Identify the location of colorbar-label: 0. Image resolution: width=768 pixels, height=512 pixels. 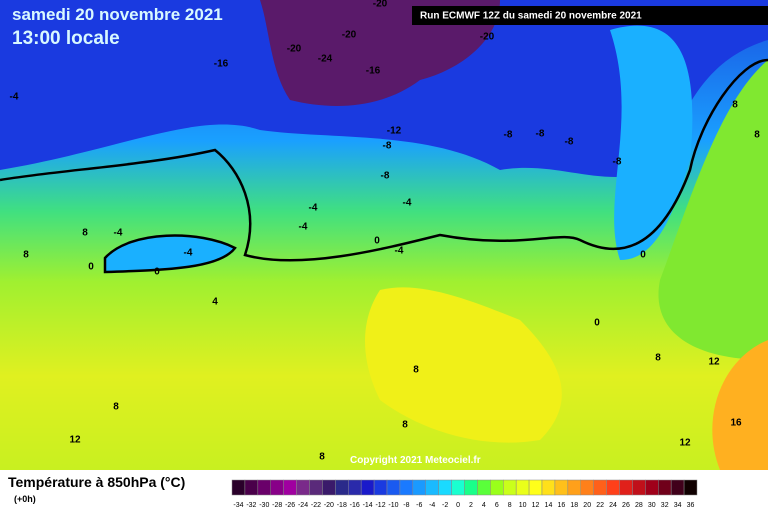
(458, 505).